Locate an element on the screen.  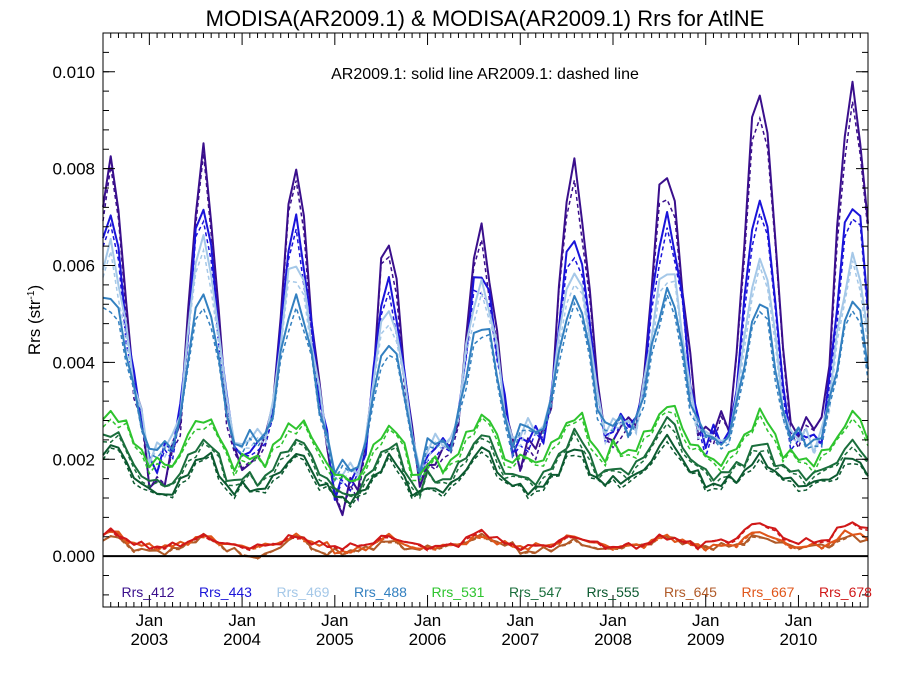
x-tick-label-year: 2004 is located at coordinates (242, 639).